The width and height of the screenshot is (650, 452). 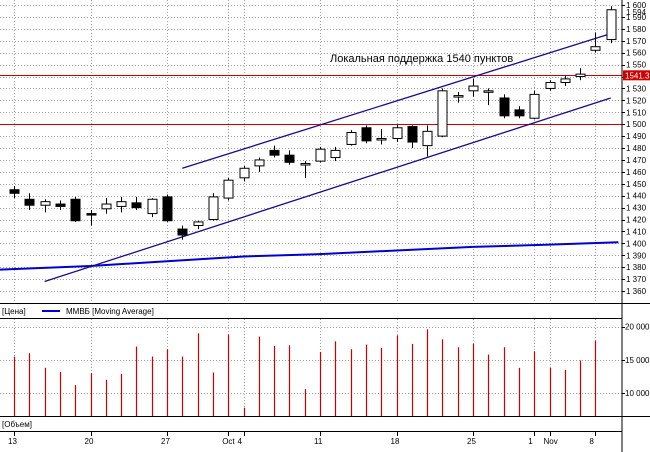 I want to click on horizontal-levels, so click(x=311, y=100).